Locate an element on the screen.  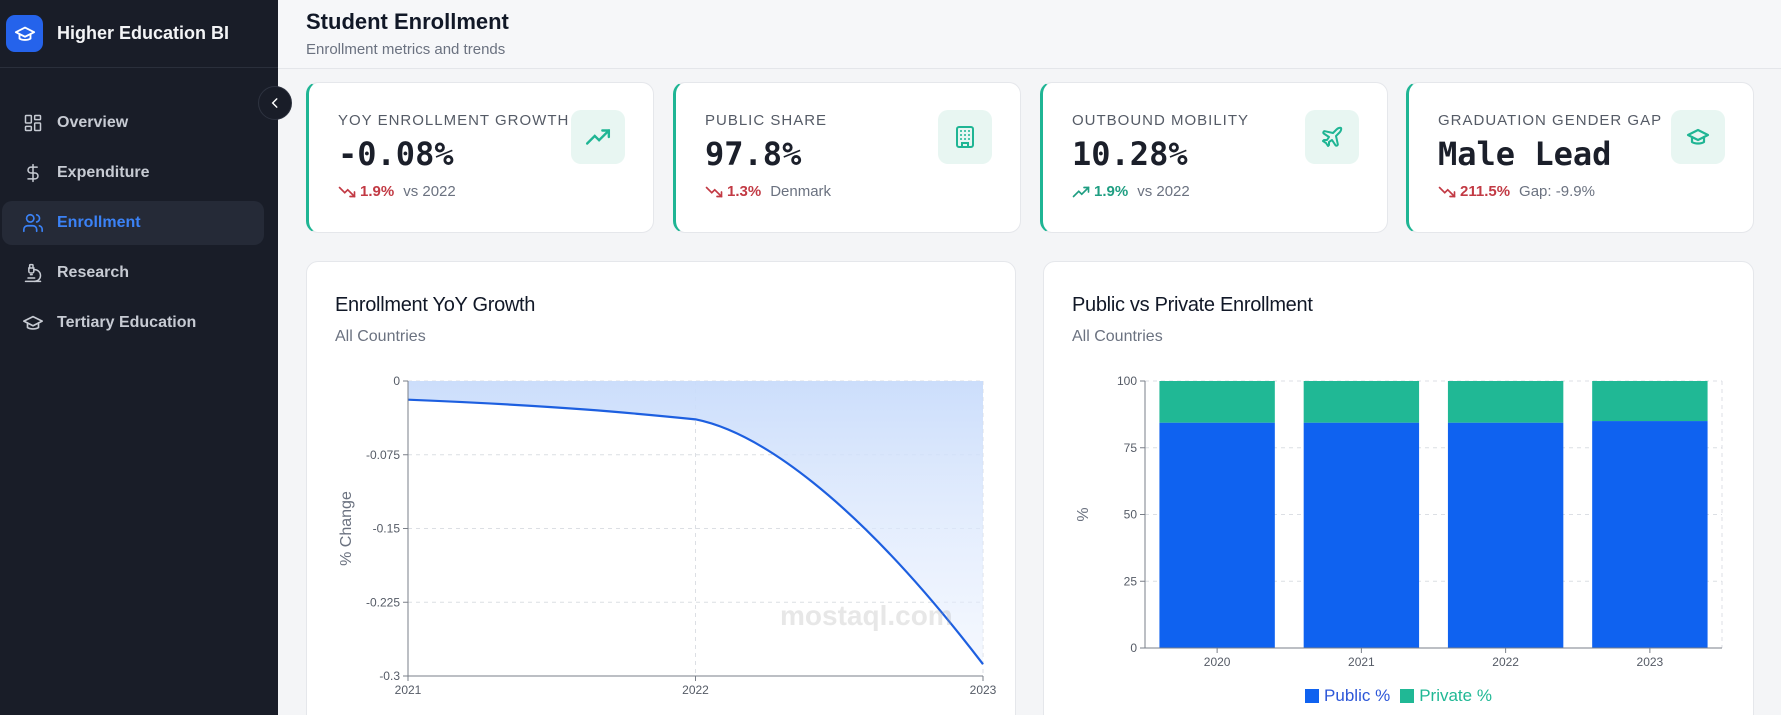
kpi-delta-value: 1.3% is located at coordinates (744, 191).